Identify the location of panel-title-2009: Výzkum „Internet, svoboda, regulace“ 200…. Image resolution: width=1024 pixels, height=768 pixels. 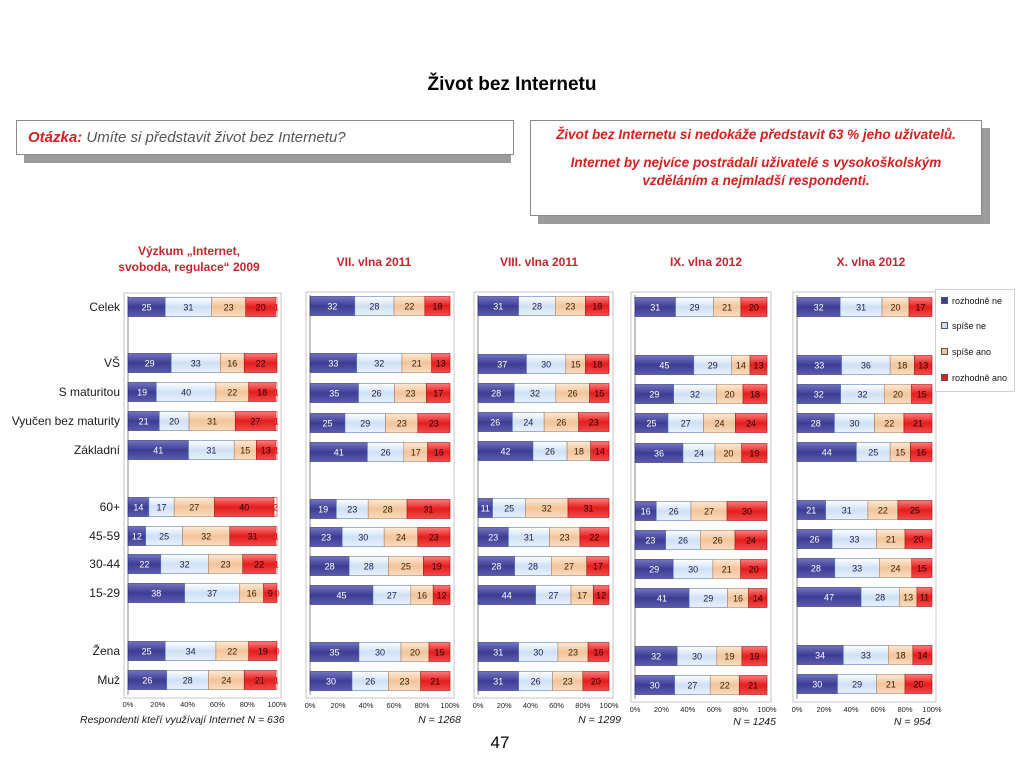
(189, 259).